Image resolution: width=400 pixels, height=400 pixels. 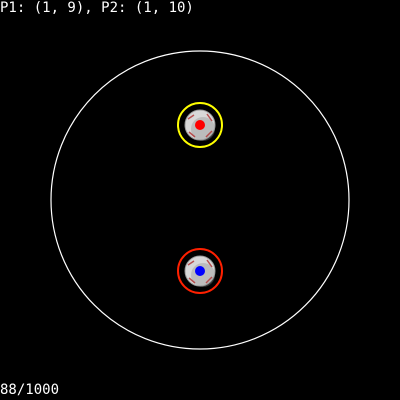 I want to click on player-p1-marker, so click(x=200, y=125).